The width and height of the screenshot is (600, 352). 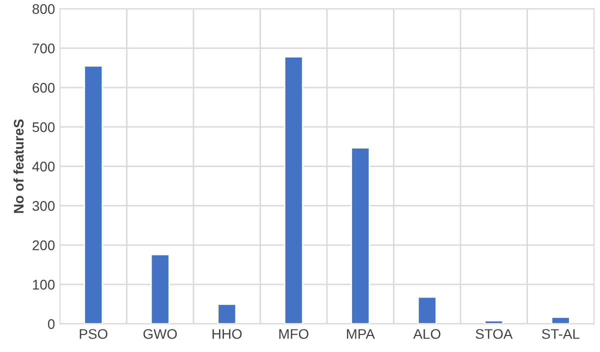 I want to click on x-tick-label: HHO, so click(x=227, y=334).